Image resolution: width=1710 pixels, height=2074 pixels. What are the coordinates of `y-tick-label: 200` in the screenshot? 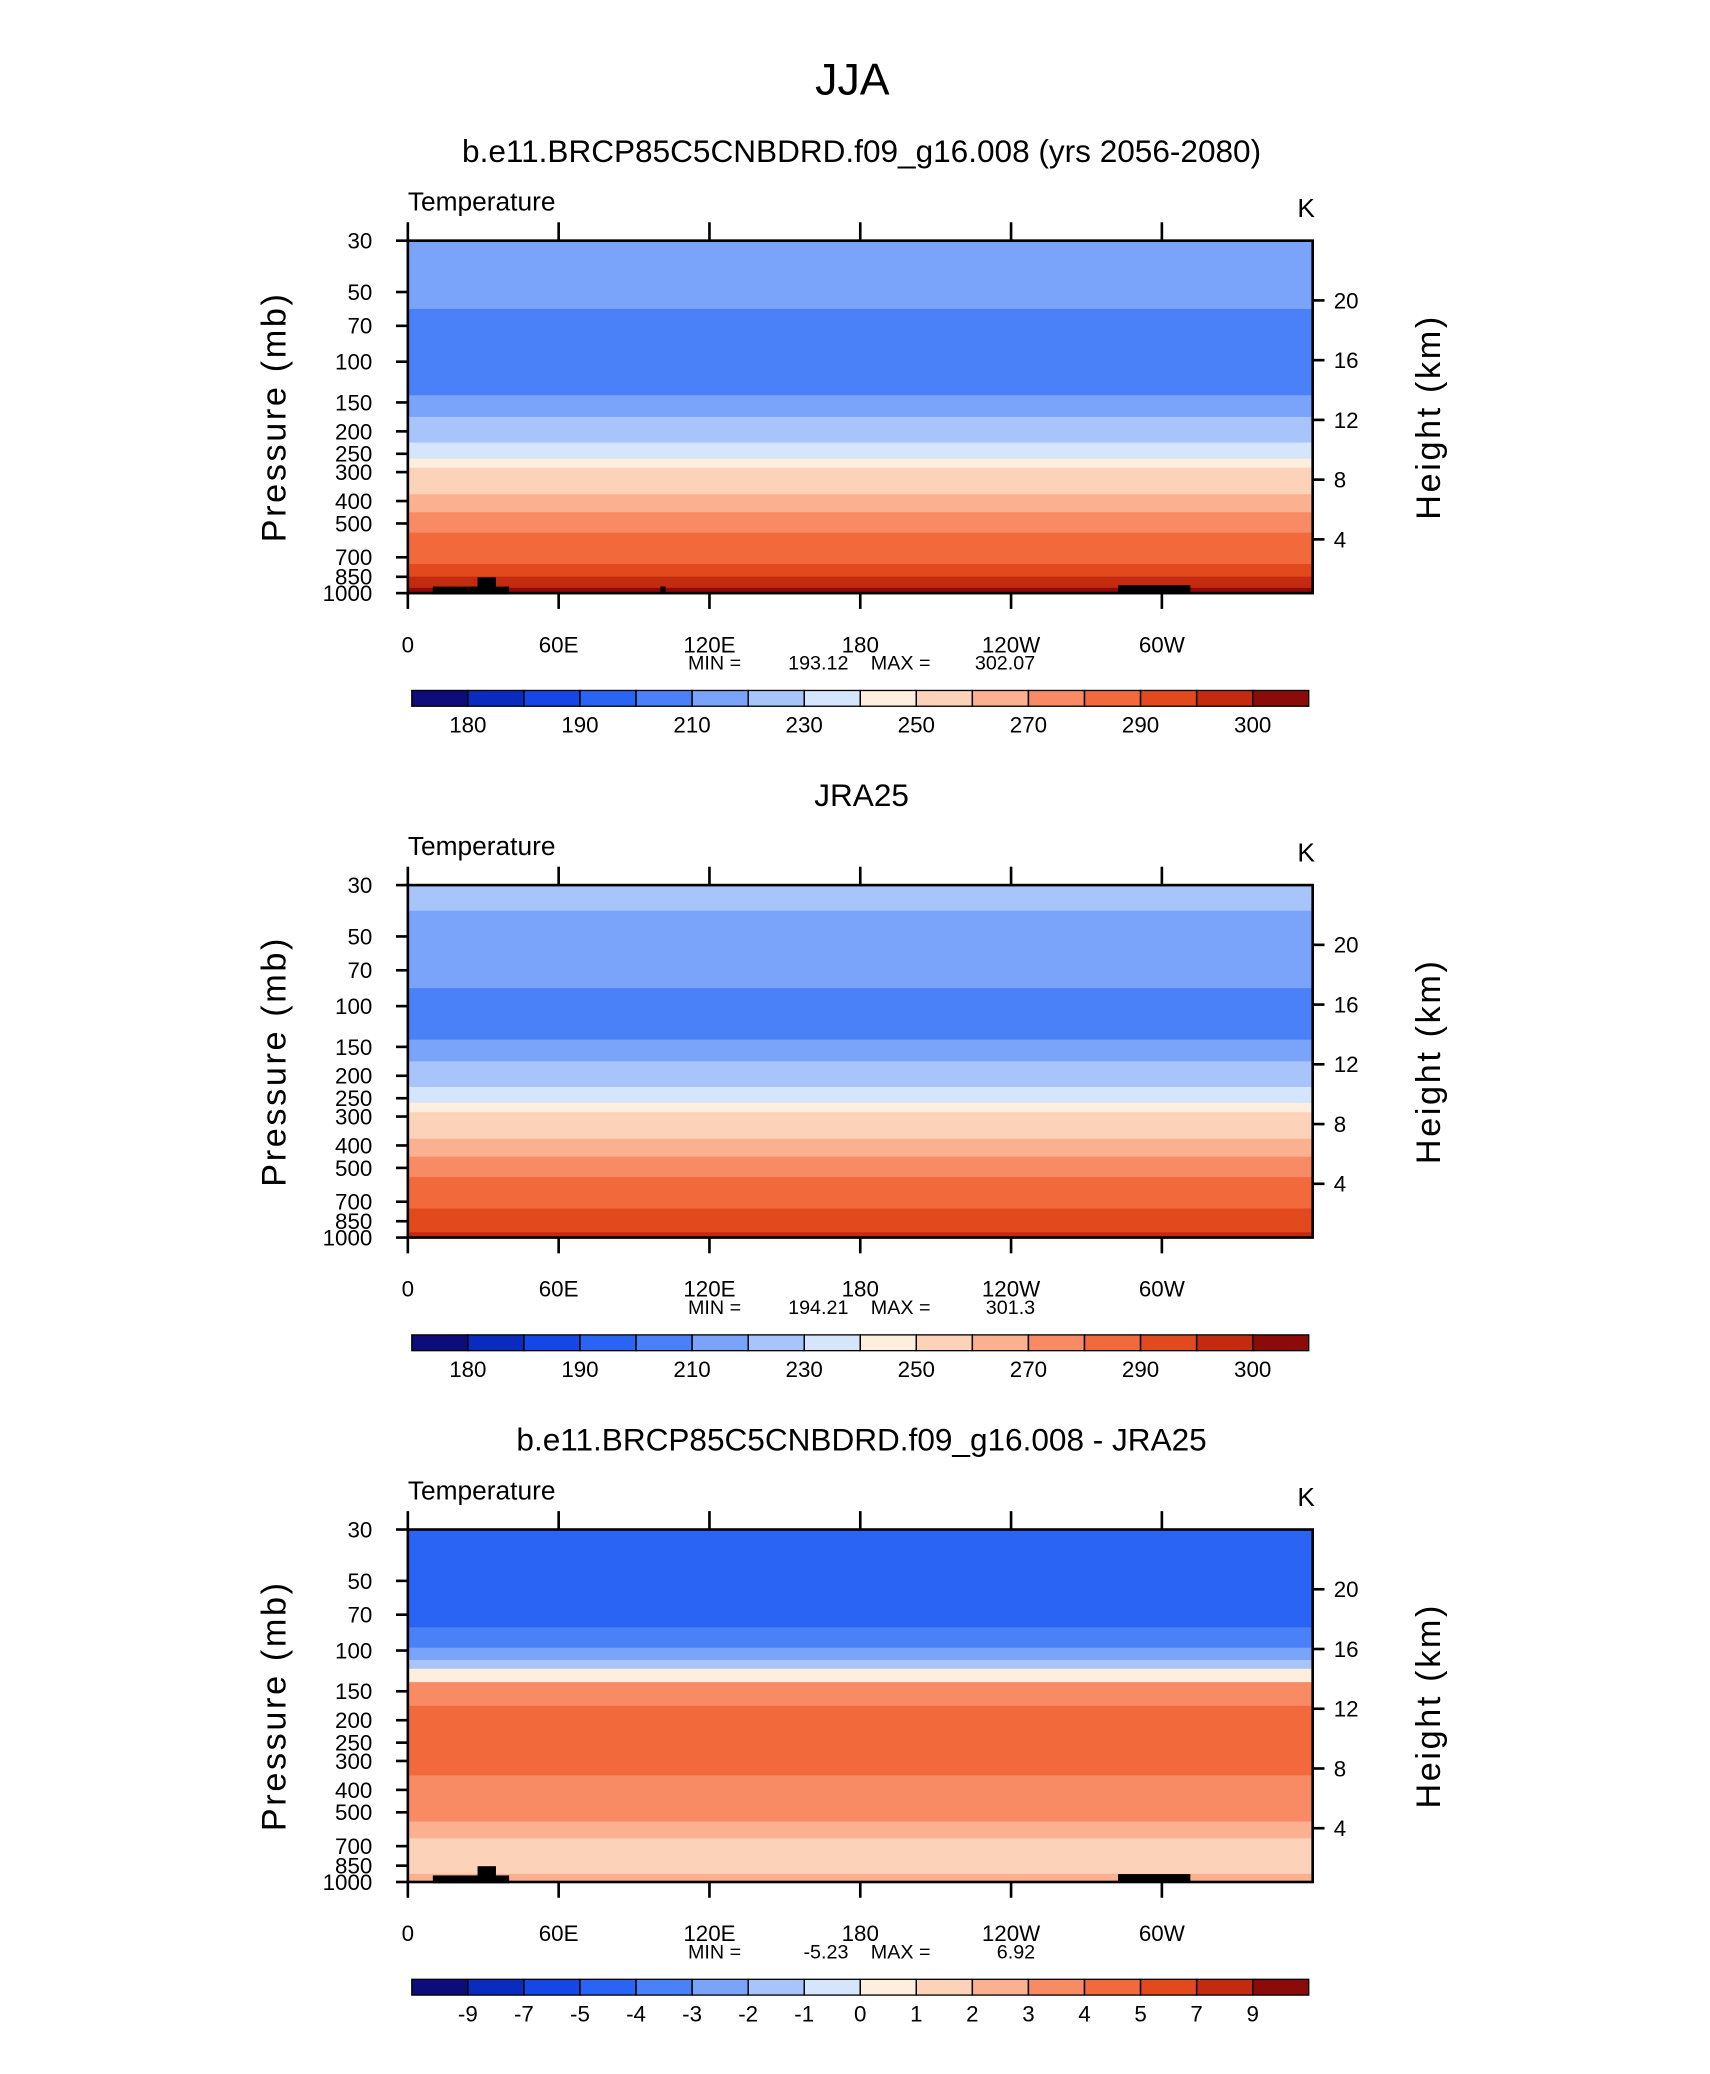 It's located at (353, 1076).